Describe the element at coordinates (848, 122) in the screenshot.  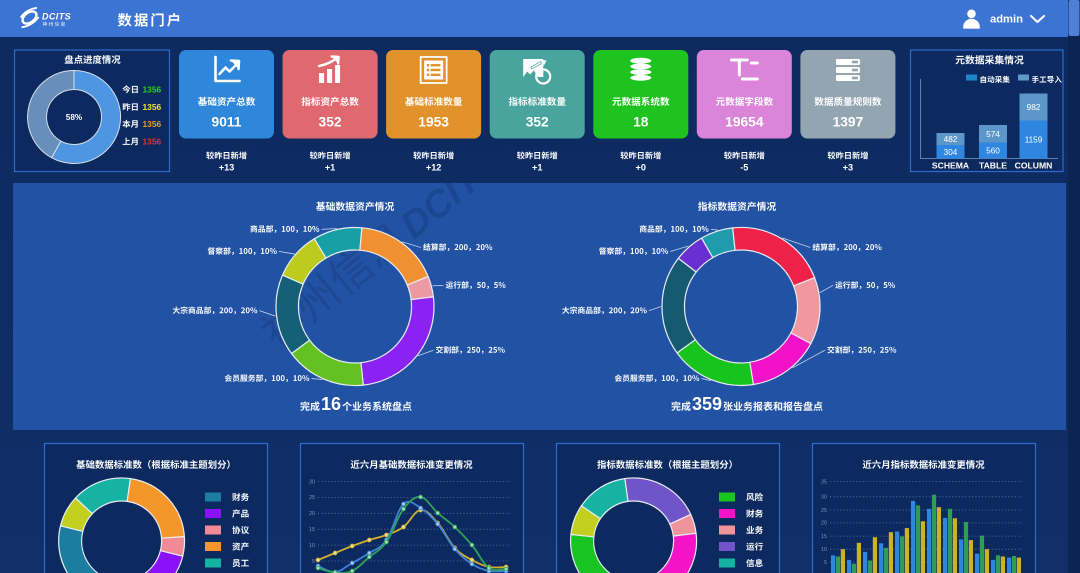
I see `svg-text: 1397` at that location.